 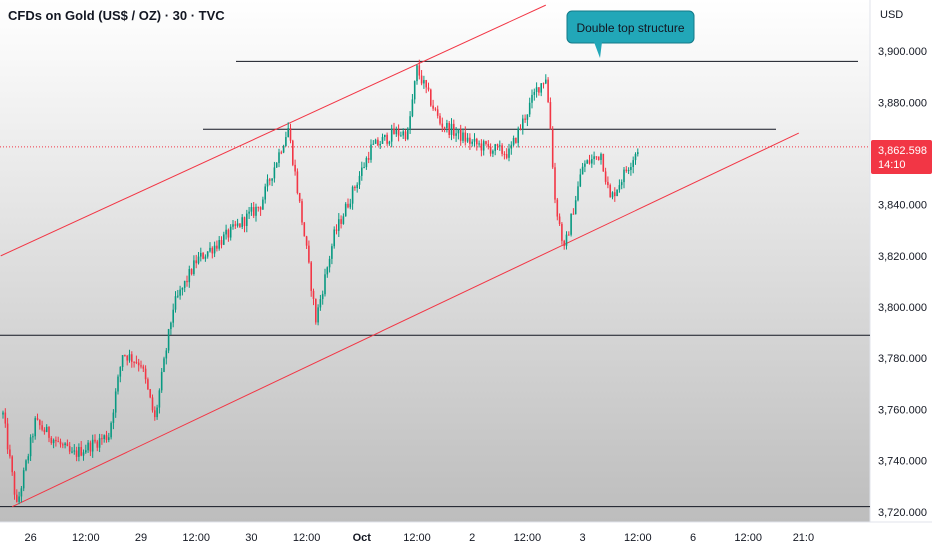 I want to click on currency-button: USD, so click(x=892, y=15).